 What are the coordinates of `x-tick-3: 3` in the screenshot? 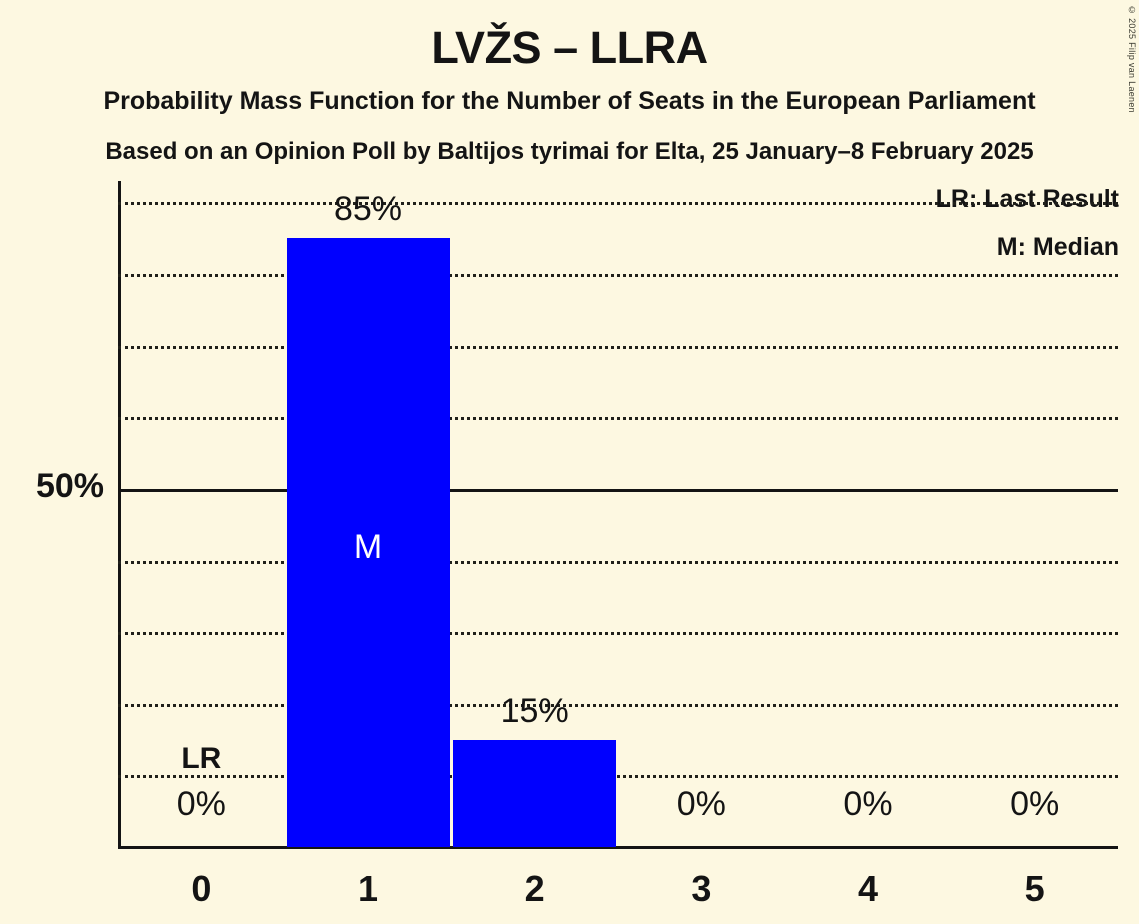 It's located at (701, 888).